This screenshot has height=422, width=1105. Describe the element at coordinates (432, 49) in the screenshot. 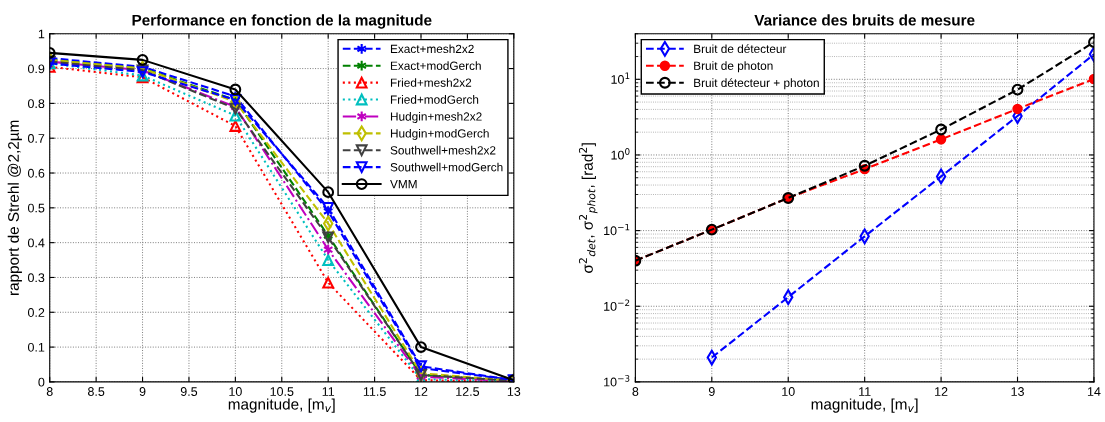

I see `legend-label: Exact+mesh2x2` at that location.